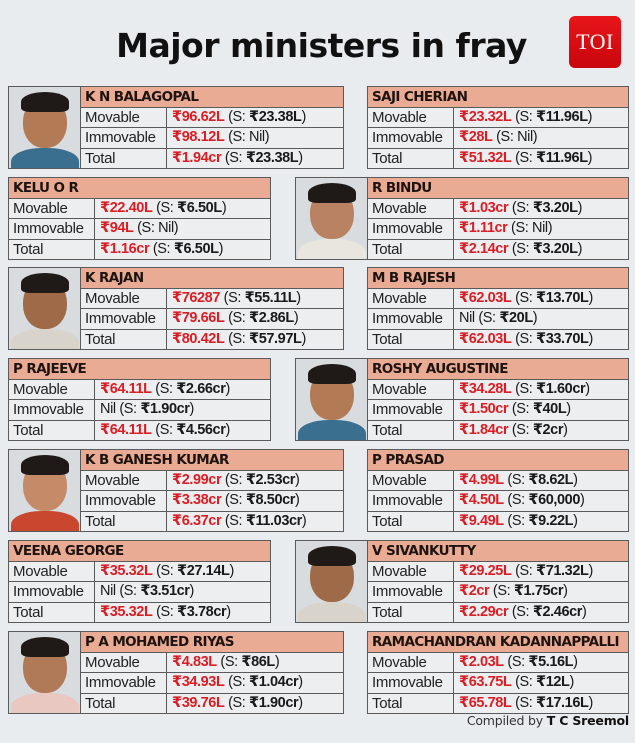  I want to click on spouse-amount: Nil, so click(540, 228).